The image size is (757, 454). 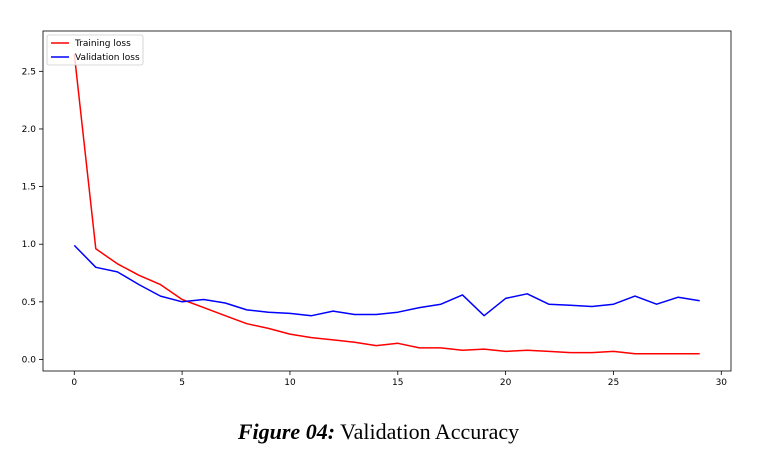 I want to click on legend-label-training: Training loss, so click(x=102, y=44).